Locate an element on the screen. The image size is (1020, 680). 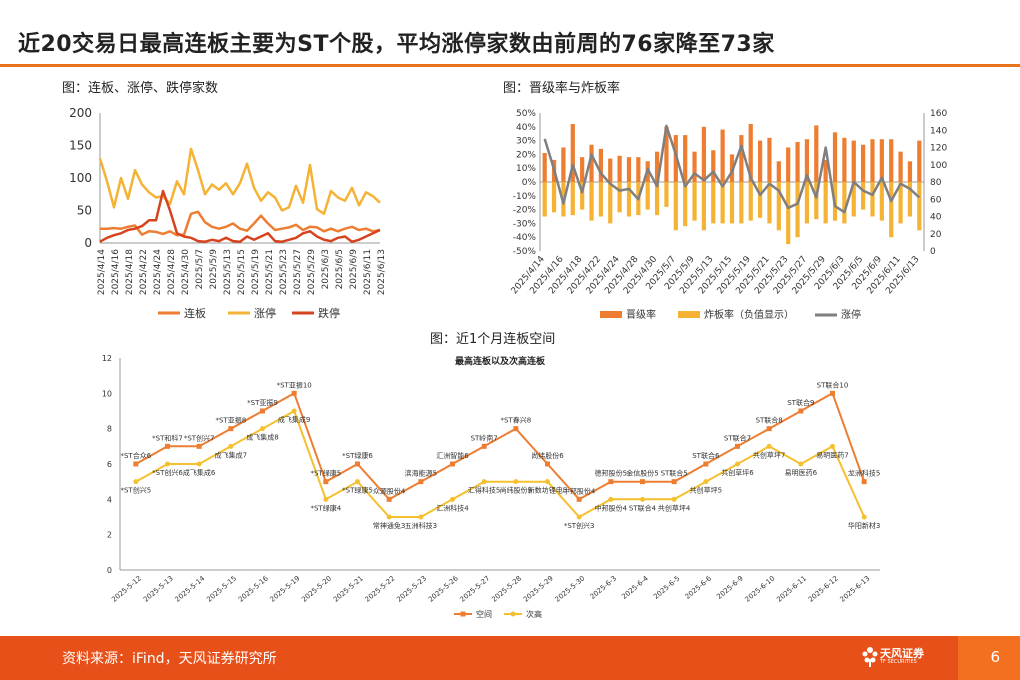
y-right-tick-label: 40 is located at coordinates (936, 218).